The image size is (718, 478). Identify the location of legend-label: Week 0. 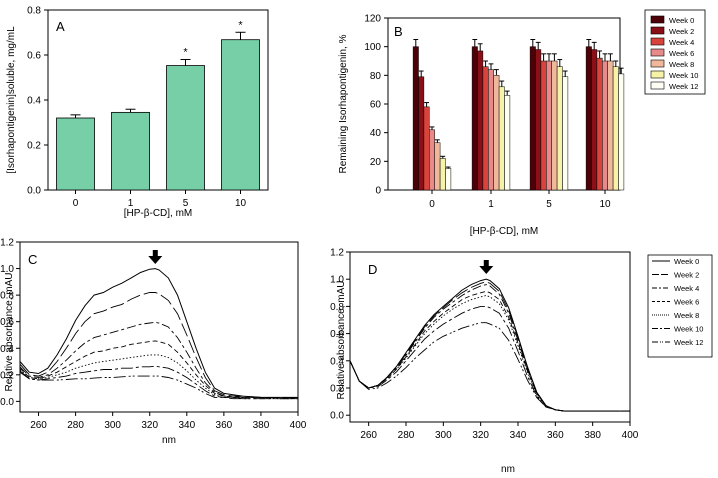
(681, 20).